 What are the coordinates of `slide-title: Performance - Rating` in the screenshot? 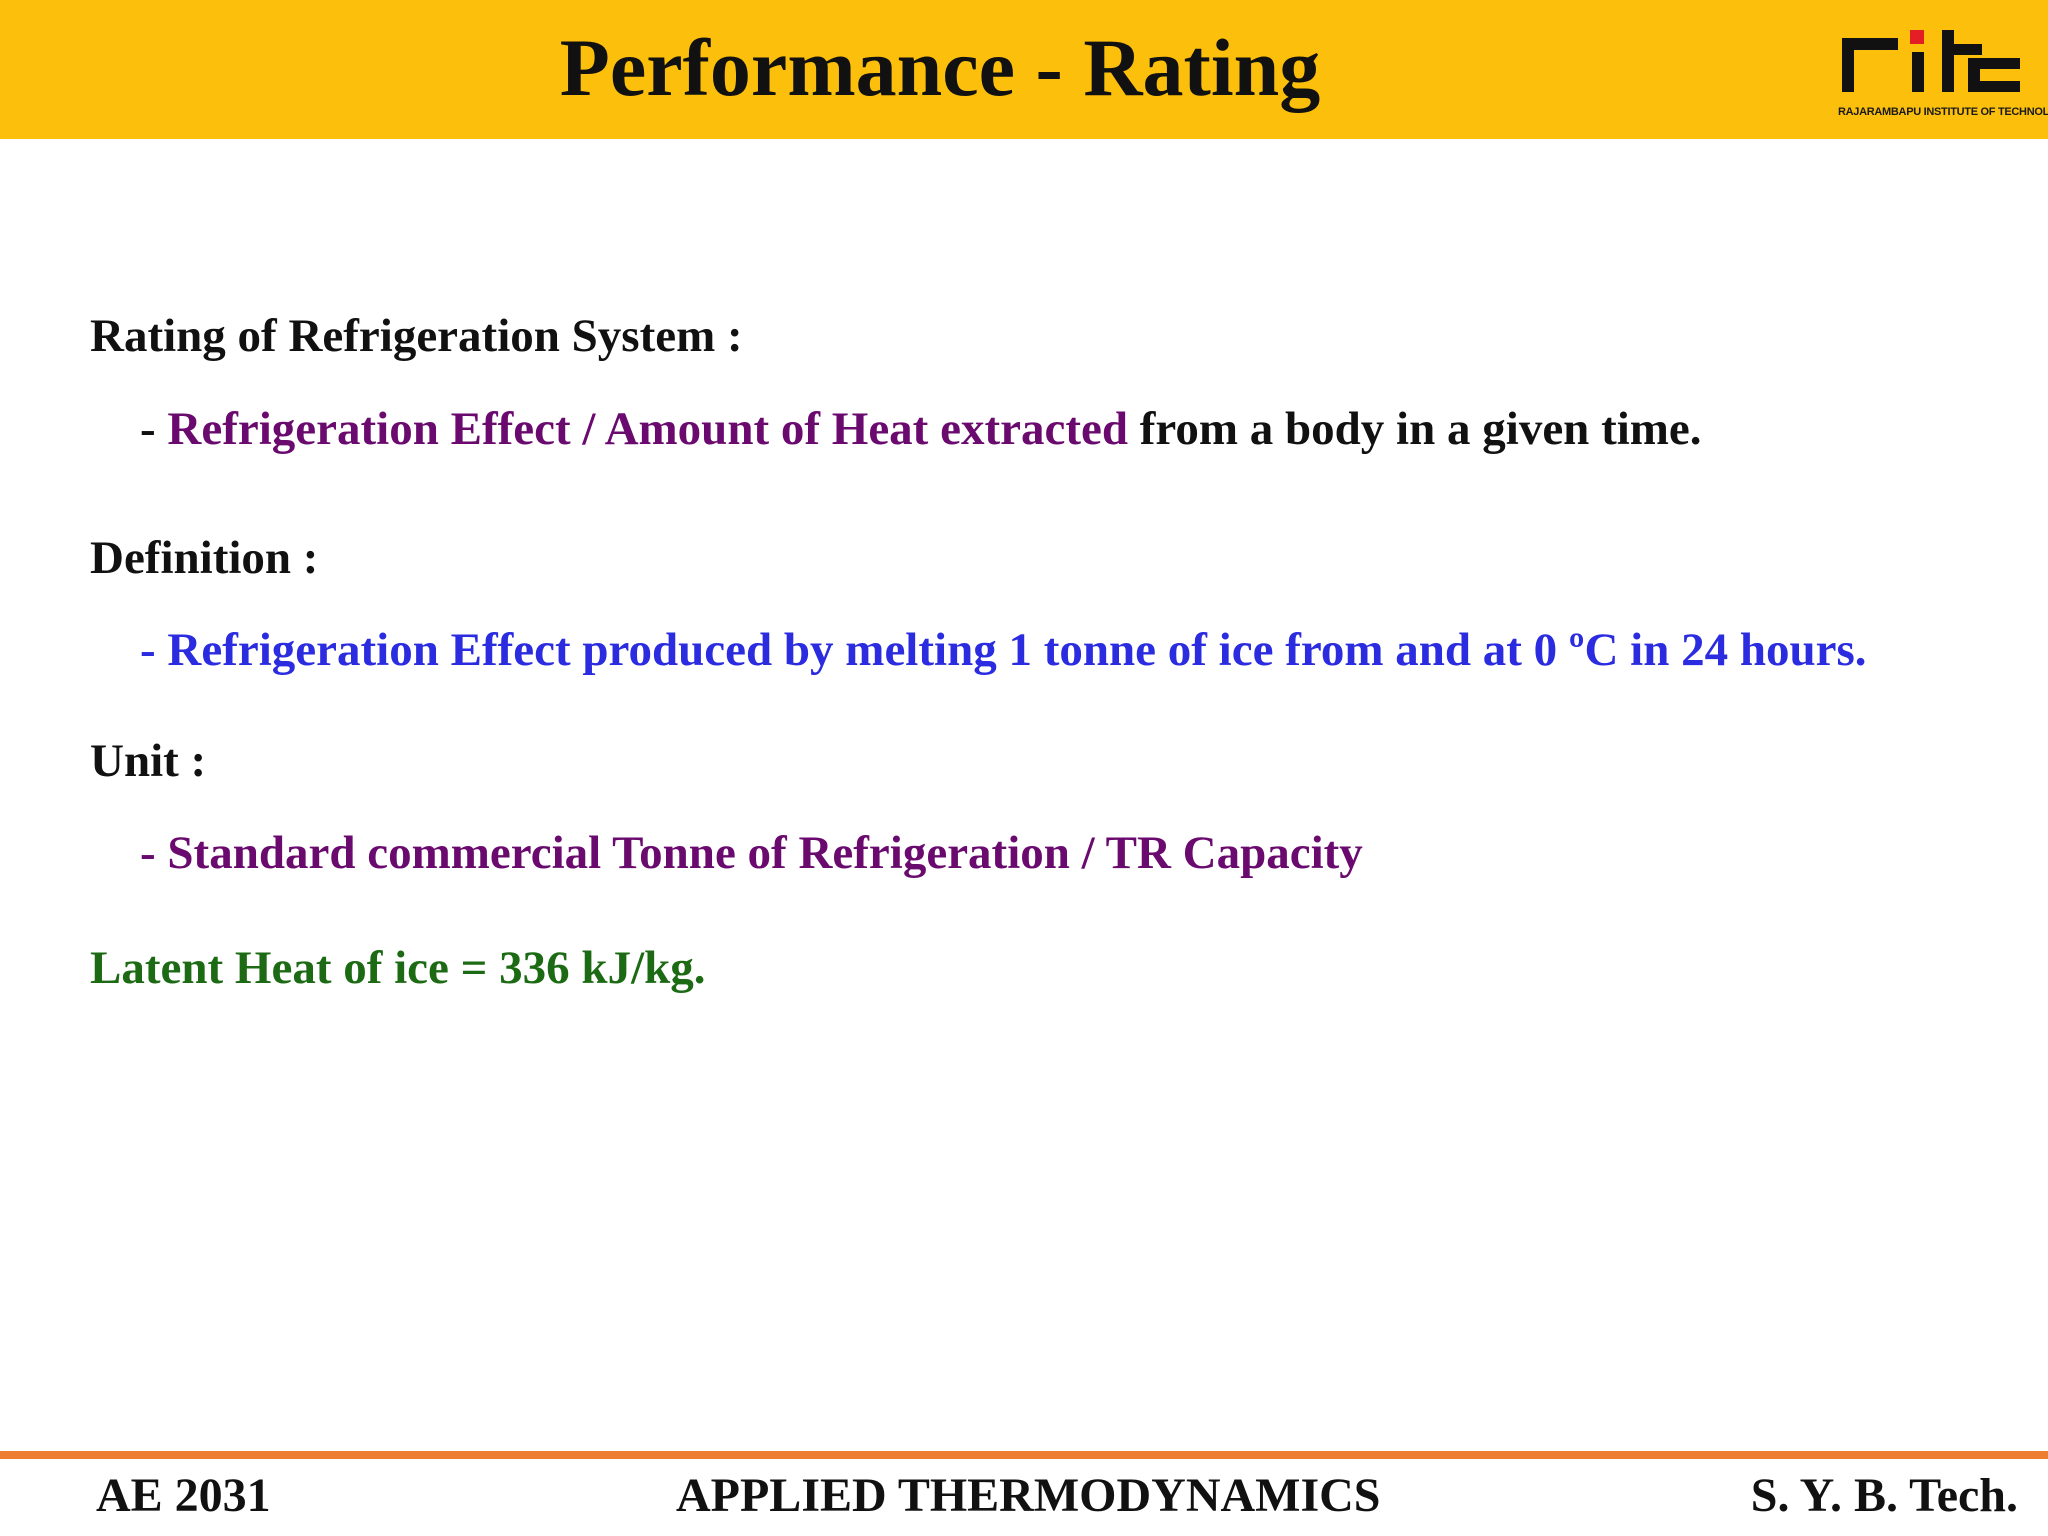 It's located at (940, 67).